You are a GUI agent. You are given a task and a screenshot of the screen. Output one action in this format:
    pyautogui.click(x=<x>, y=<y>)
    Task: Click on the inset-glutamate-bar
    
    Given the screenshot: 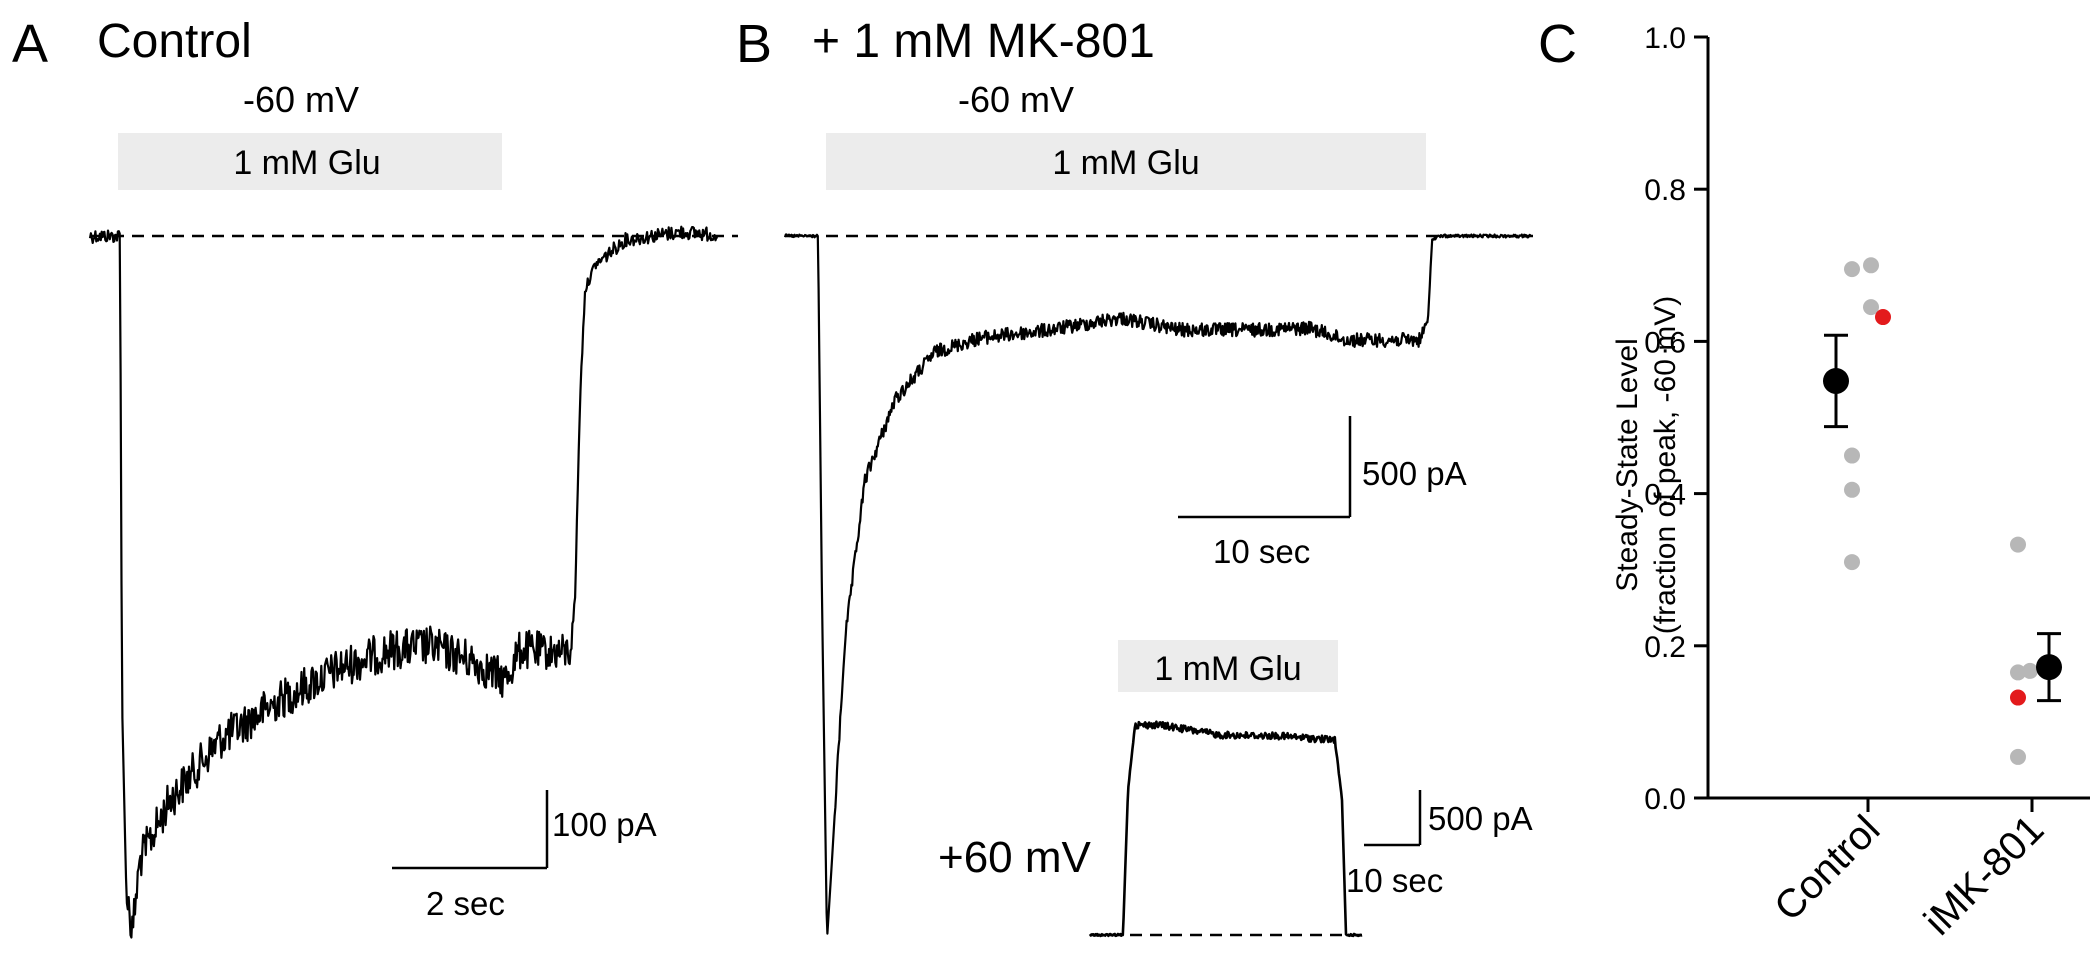 What is the action you would take?
    pyautogui.click(x=1228, y=666)
    